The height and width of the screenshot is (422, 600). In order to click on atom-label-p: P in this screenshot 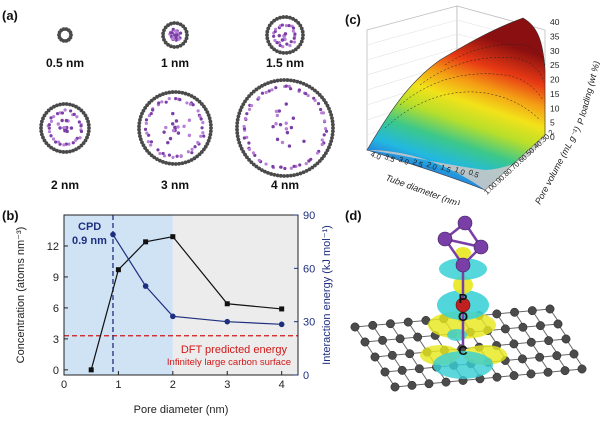, I will do `click(463, 298)`.